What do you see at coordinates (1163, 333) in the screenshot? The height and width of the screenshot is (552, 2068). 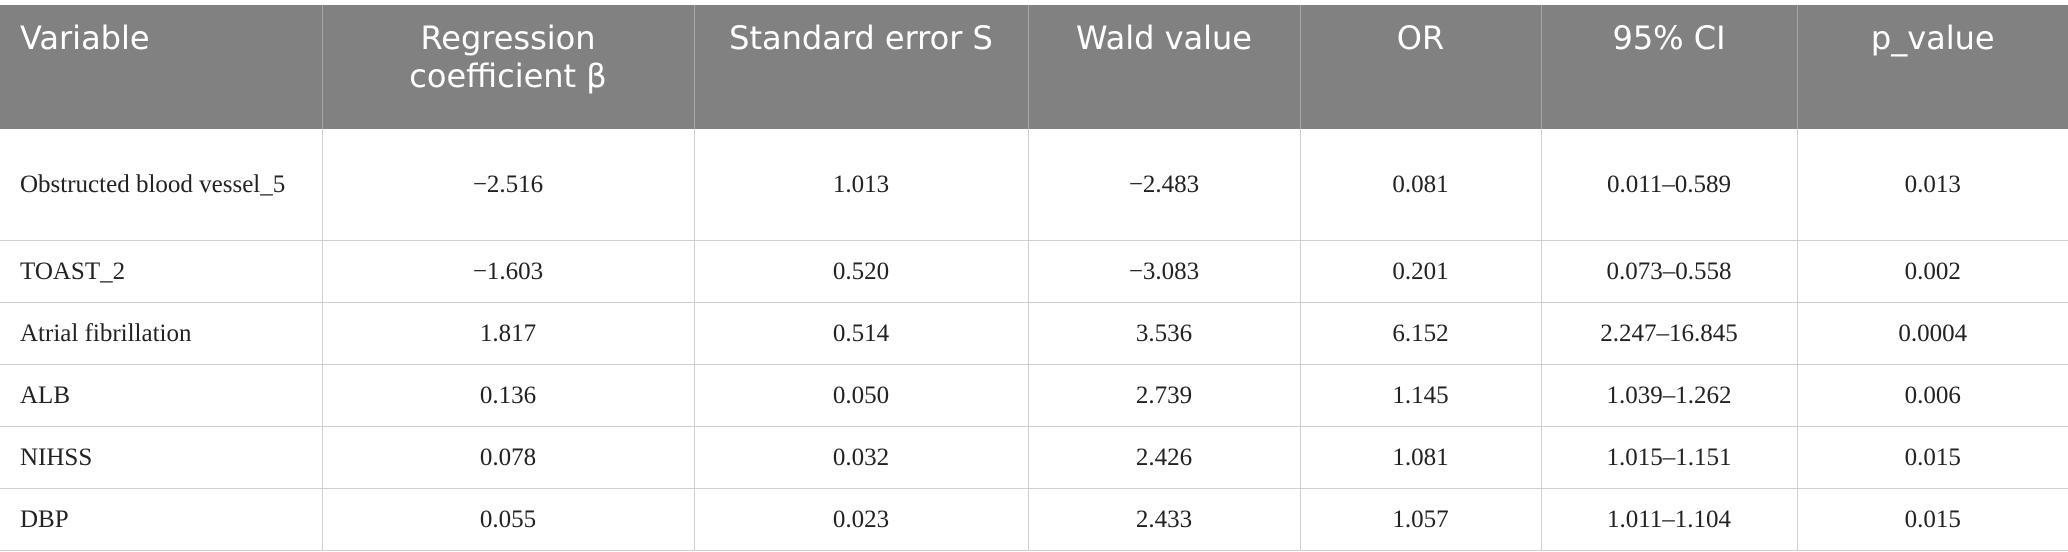 I see `value-cell: 3.536` at bounding box center [1163, 333].